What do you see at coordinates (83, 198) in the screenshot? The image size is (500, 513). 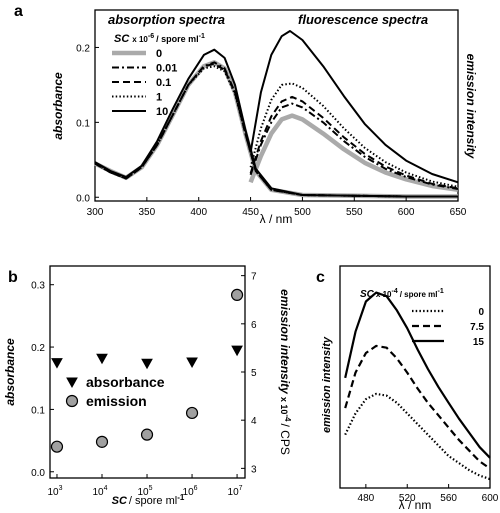 I see `panel-a-y-tick-label-0: 0.0` at bounding box center [83, 198].